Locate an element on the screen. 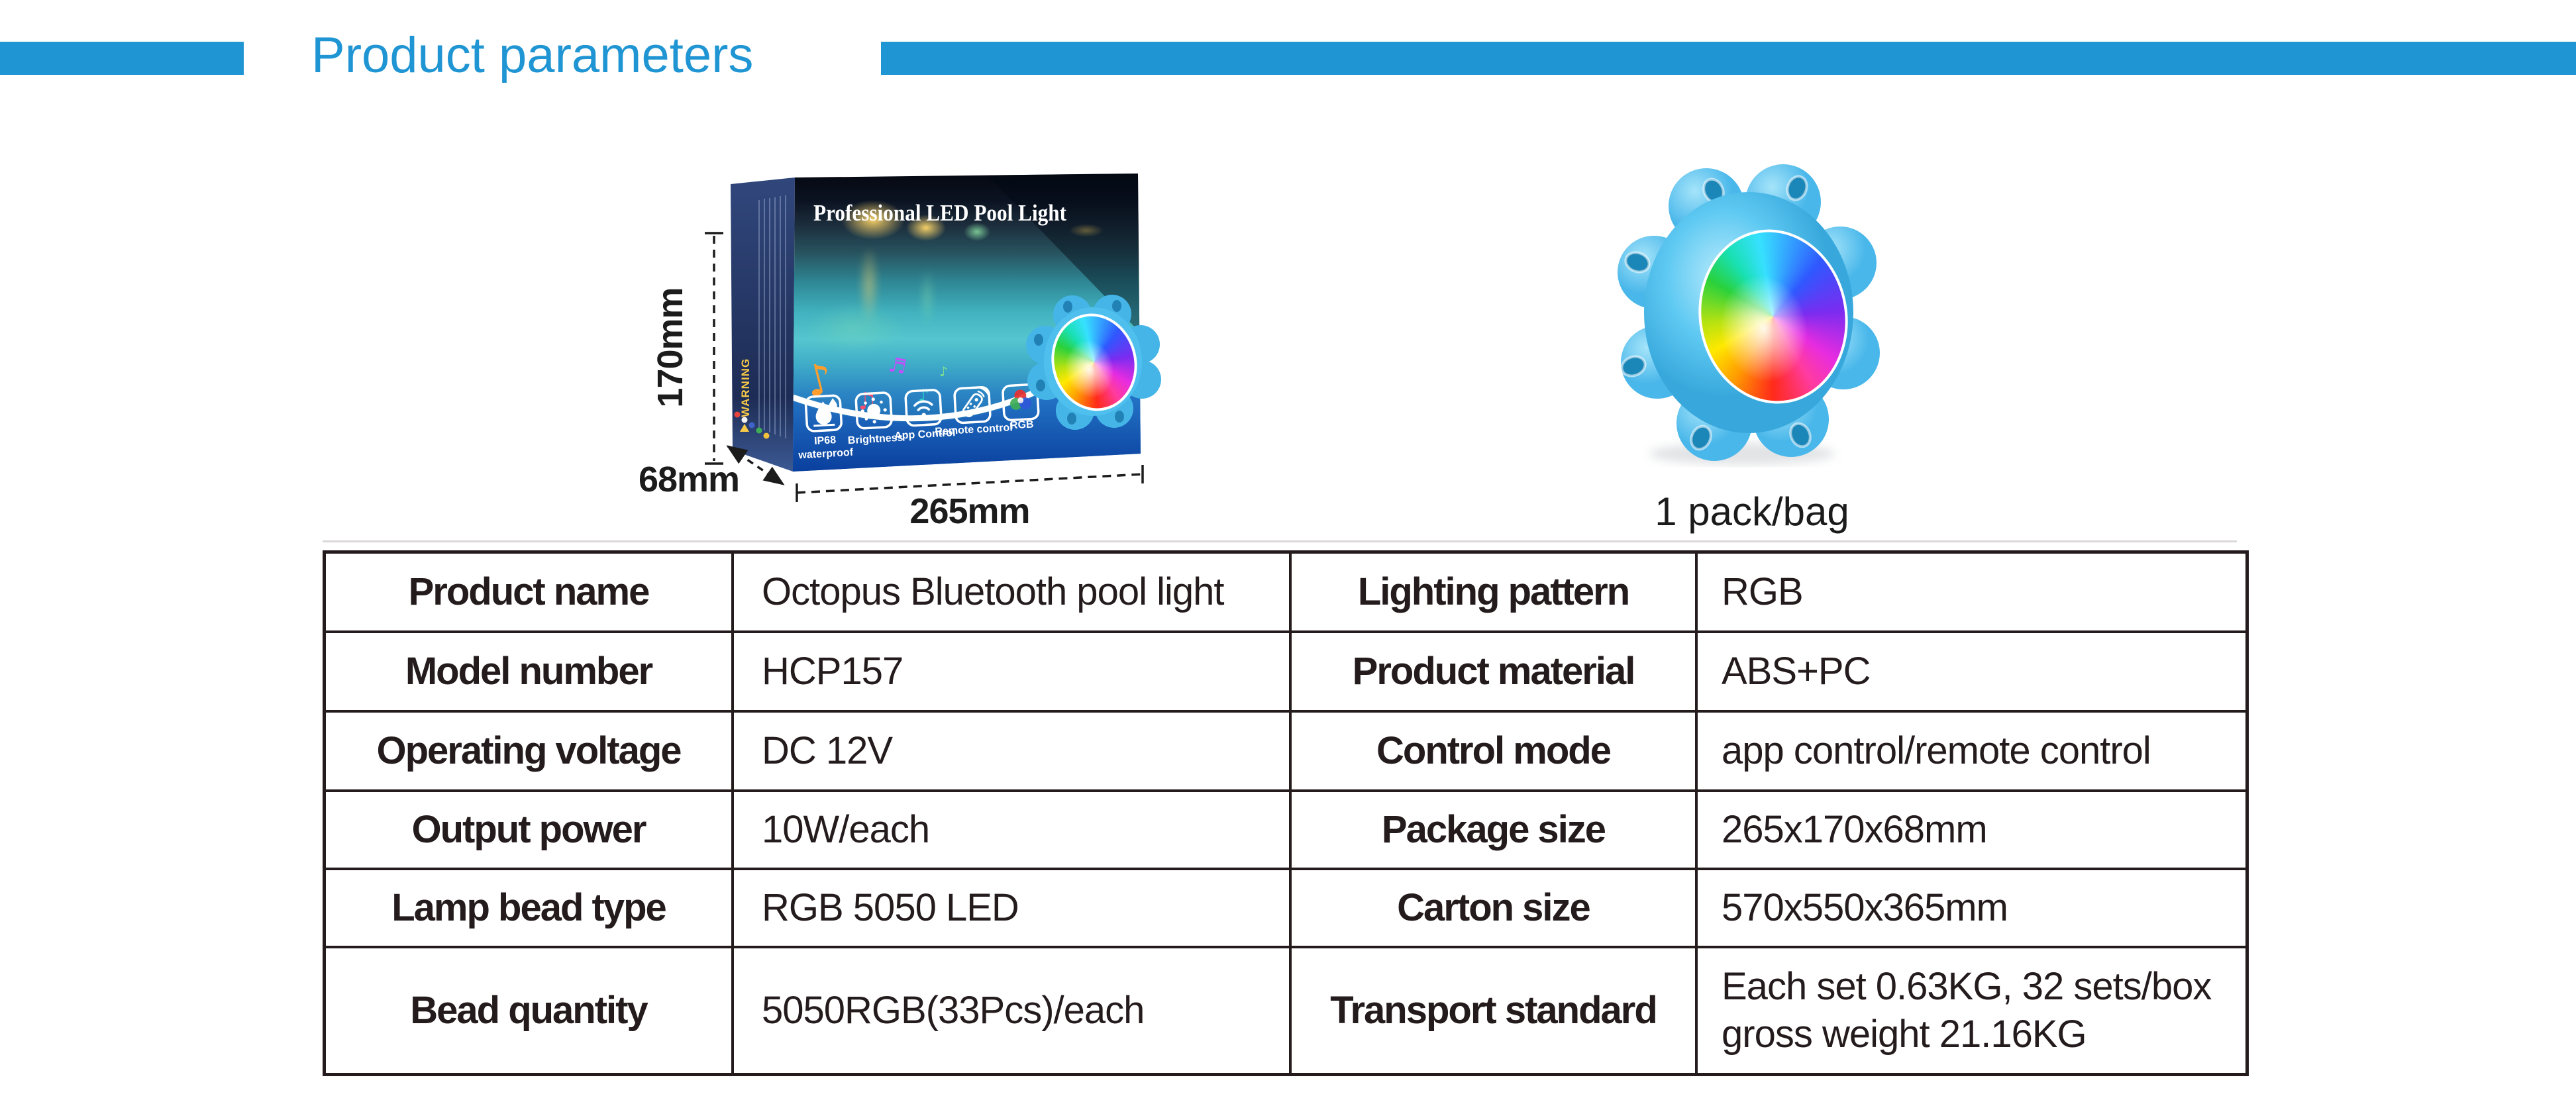 Image resolution: width=2576 pixels, height=1104 pixels. spec-value: 10W/each is located at coordinates (1013, 831).